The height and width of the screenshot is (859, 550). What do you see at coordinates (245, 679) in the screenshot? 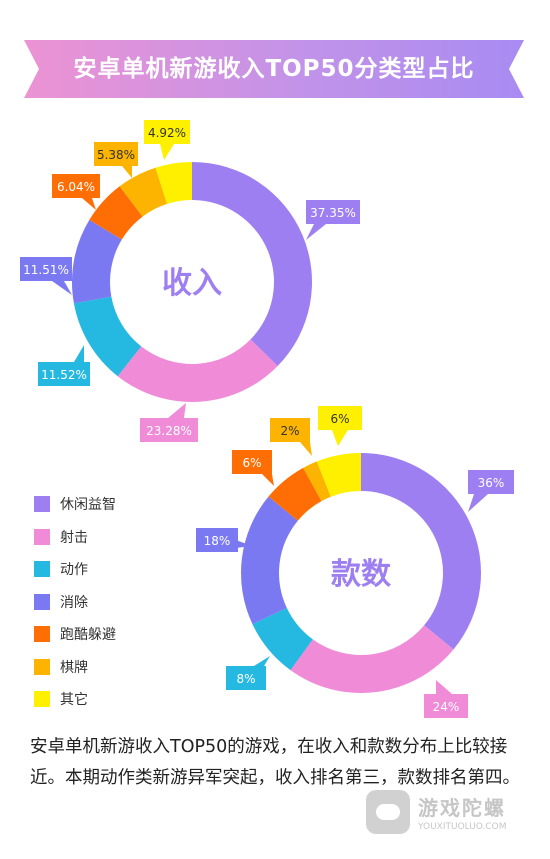
I see `data-label: 8%` at bounding box center [245, 679].